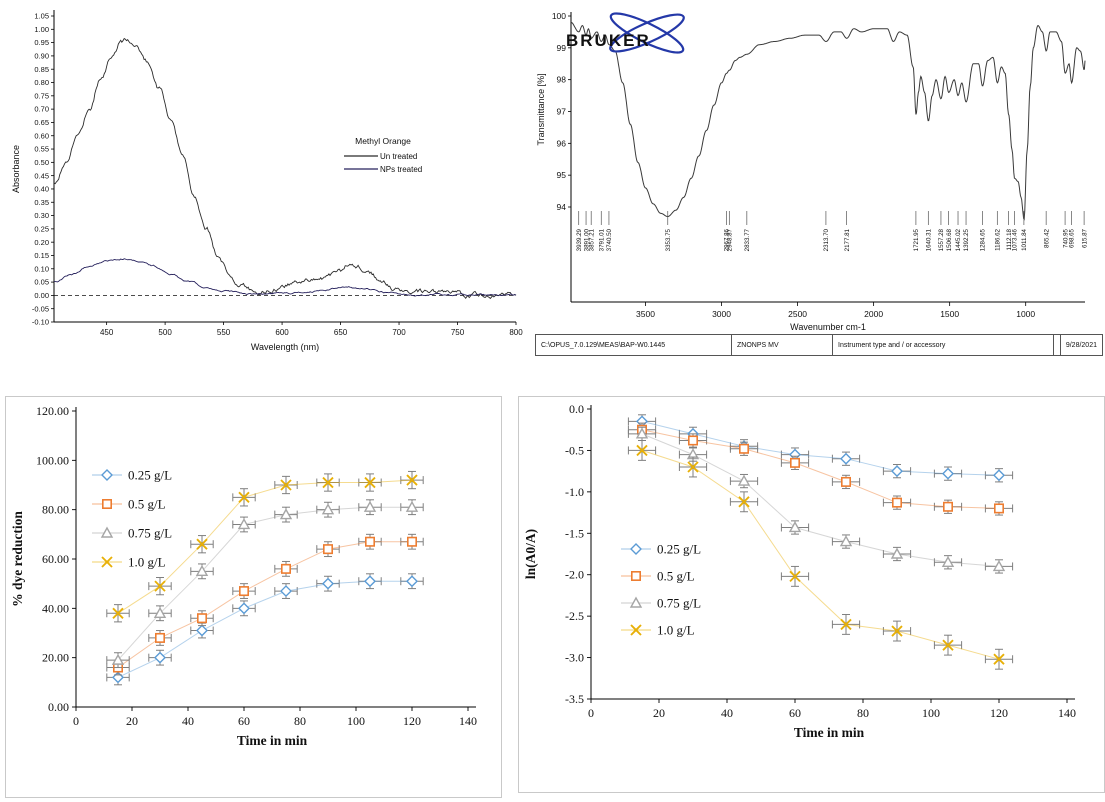 The image size is (1105, 802). I want to click on svg-text: 0.55, so click(41, 149).